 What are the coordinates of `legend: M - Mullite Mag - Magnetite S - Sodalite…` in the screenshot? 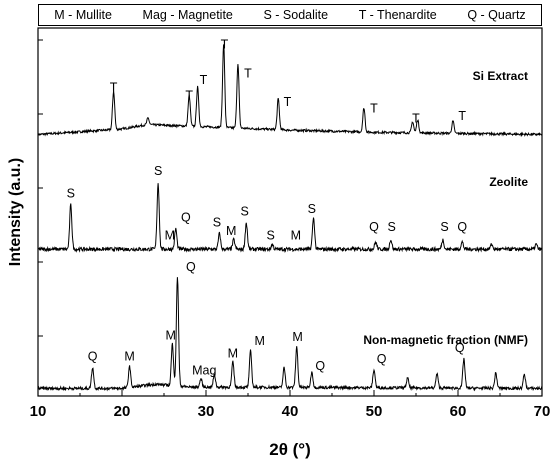 It's located at (290, 15).